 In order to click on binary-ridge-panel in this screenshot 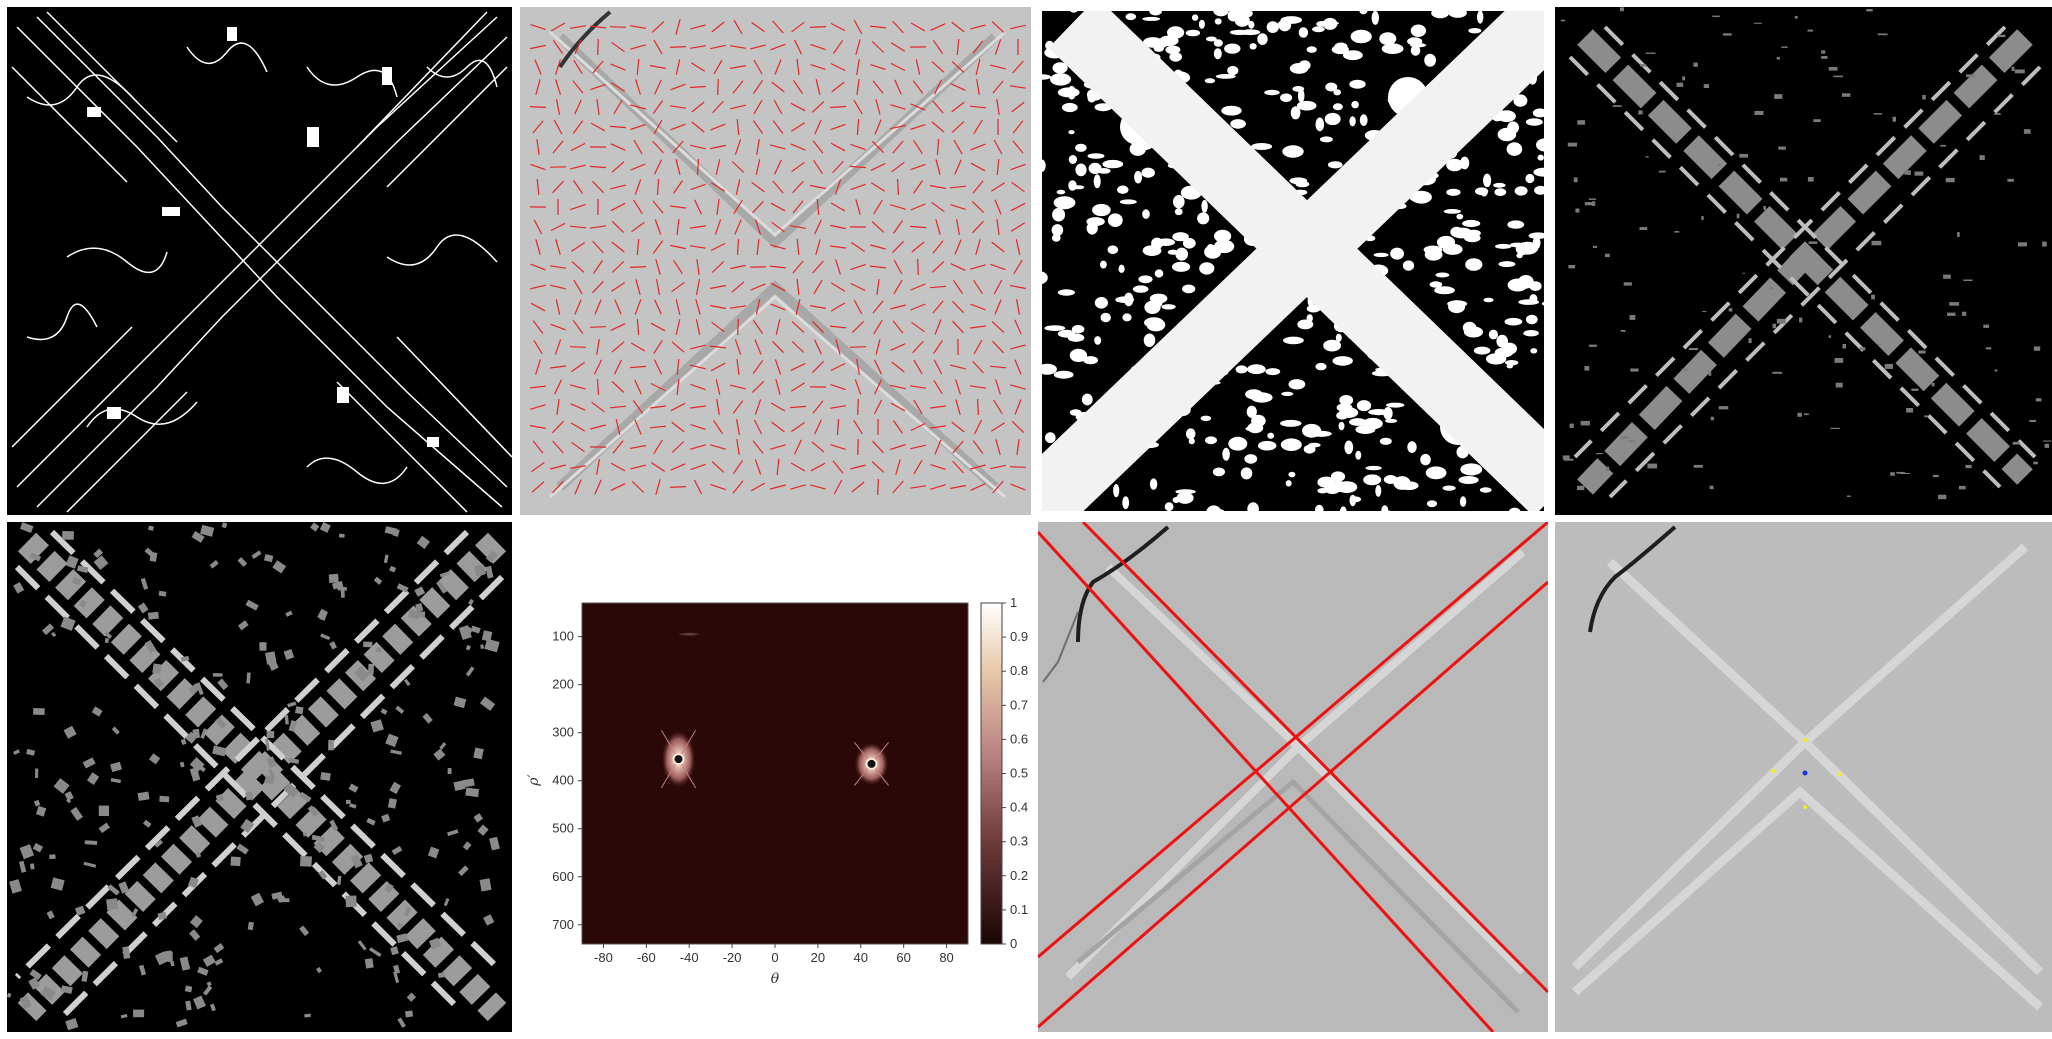, I will do `click(1293, 261)`.